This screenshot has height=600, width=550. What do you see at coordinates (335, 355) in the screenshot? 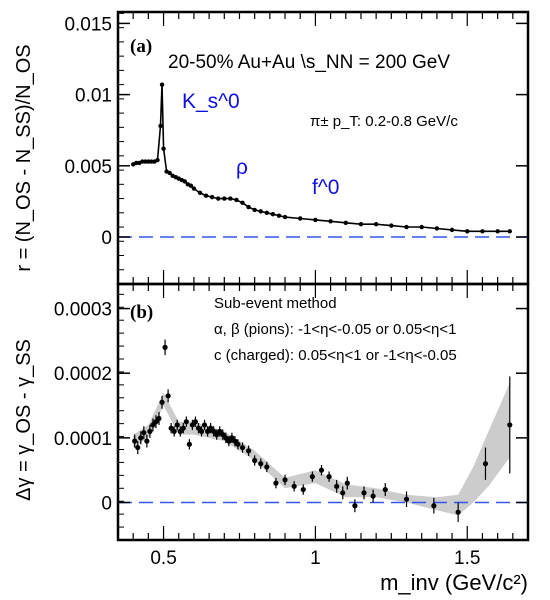
I see `c-charged-annotation: c (charged): 0.05<η<1 or -1<η<-0.05` at bounding box center [335, 355].